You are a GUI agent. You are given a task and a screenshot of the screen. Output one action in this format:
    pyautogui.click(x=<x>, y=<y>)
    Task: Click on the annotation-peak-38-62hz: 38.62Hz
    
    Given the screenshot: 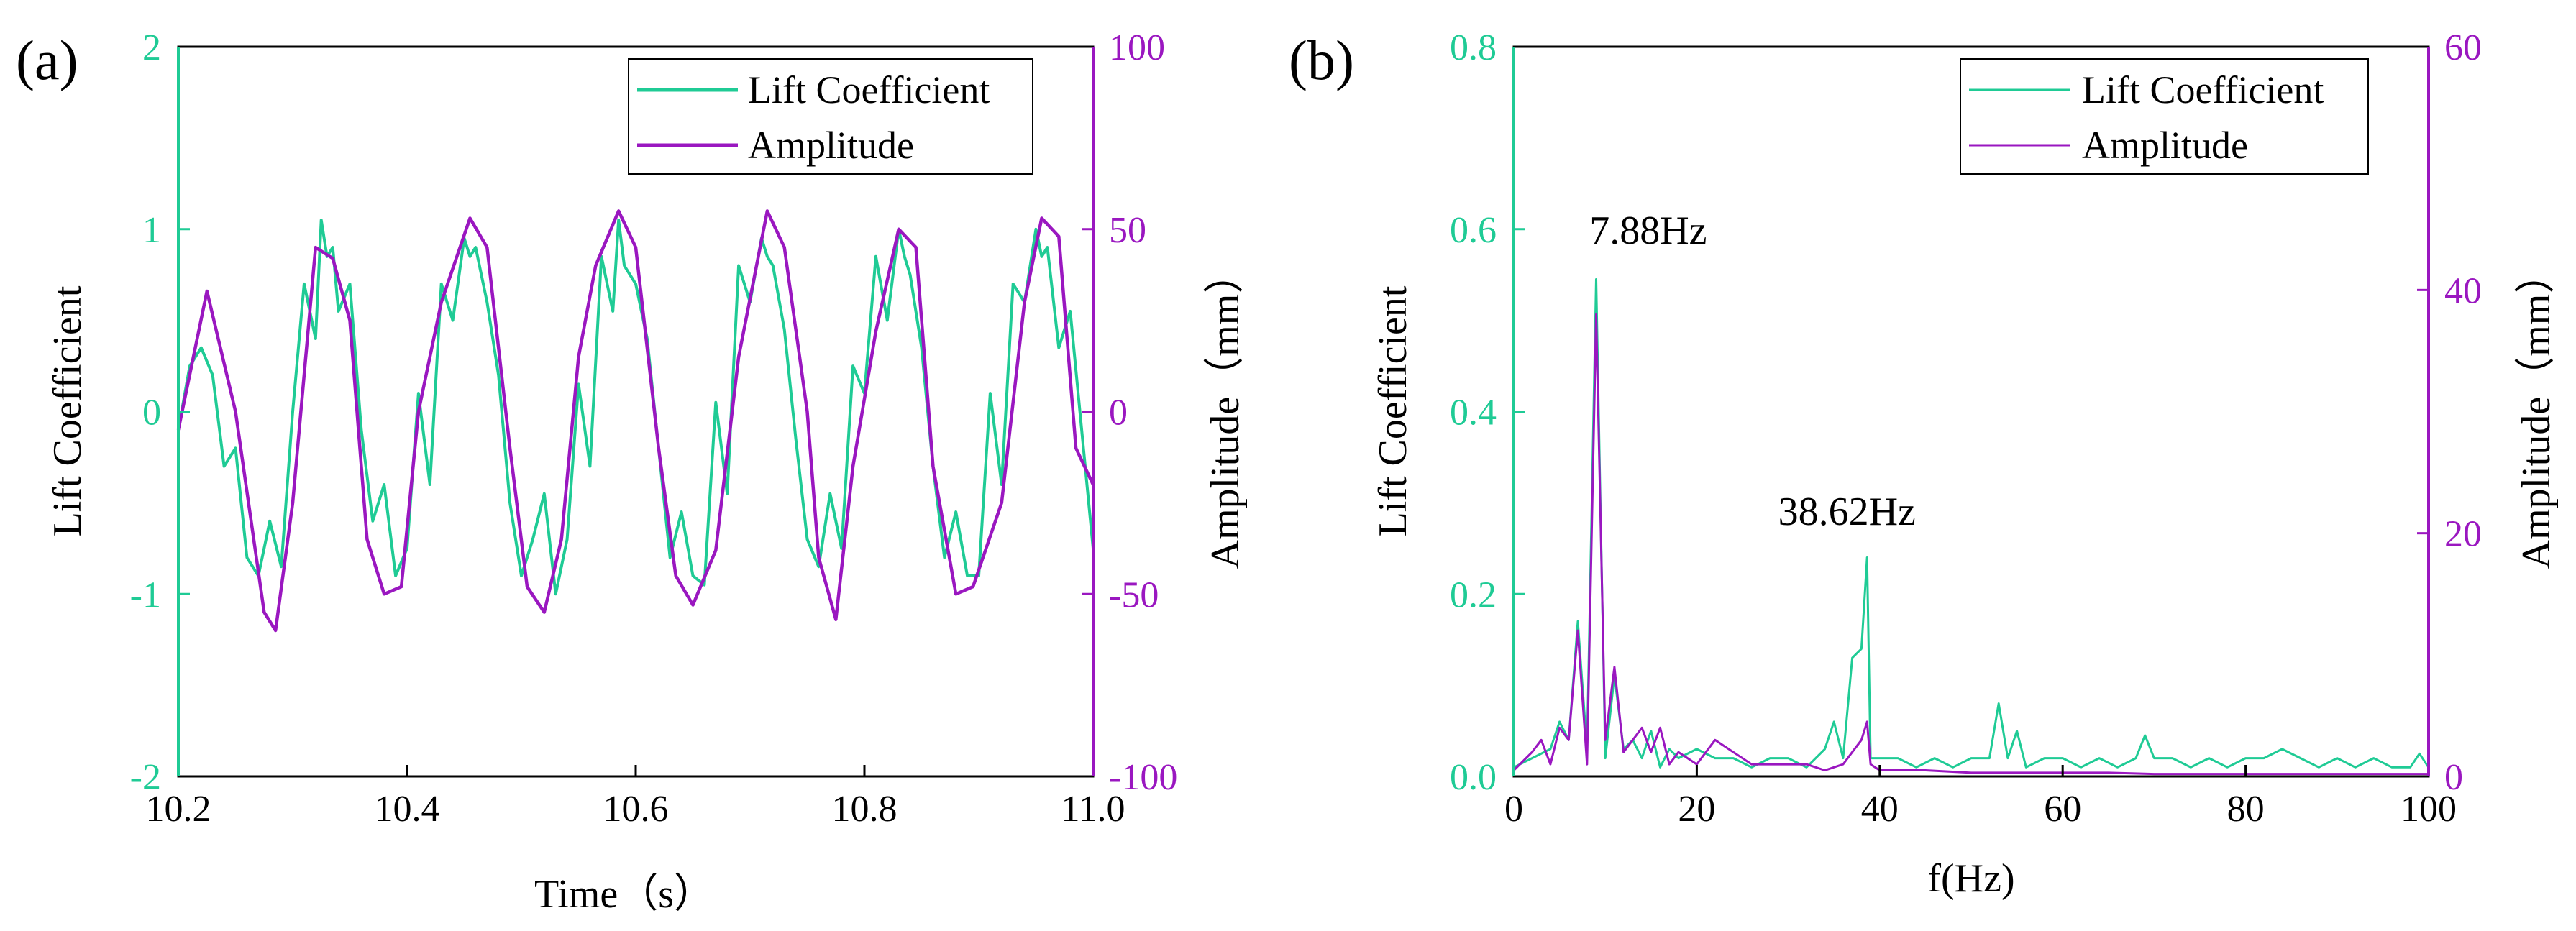 What is the action you would take?
    pyautogui.click(x=1847, y=512)
    